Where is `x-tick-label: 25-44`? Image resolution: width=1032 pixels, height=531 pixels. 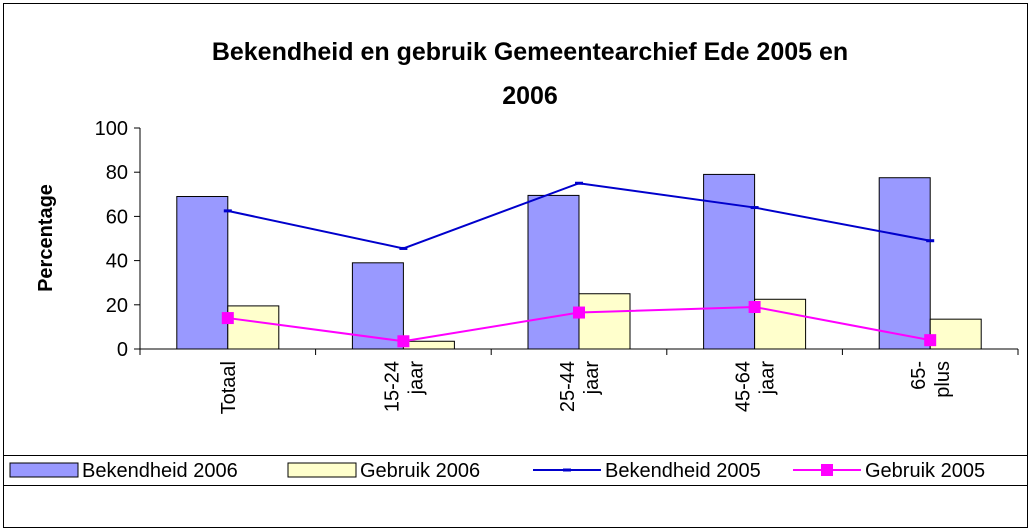
x-tick-label: 25-44 is located at coordinates (568, 386).